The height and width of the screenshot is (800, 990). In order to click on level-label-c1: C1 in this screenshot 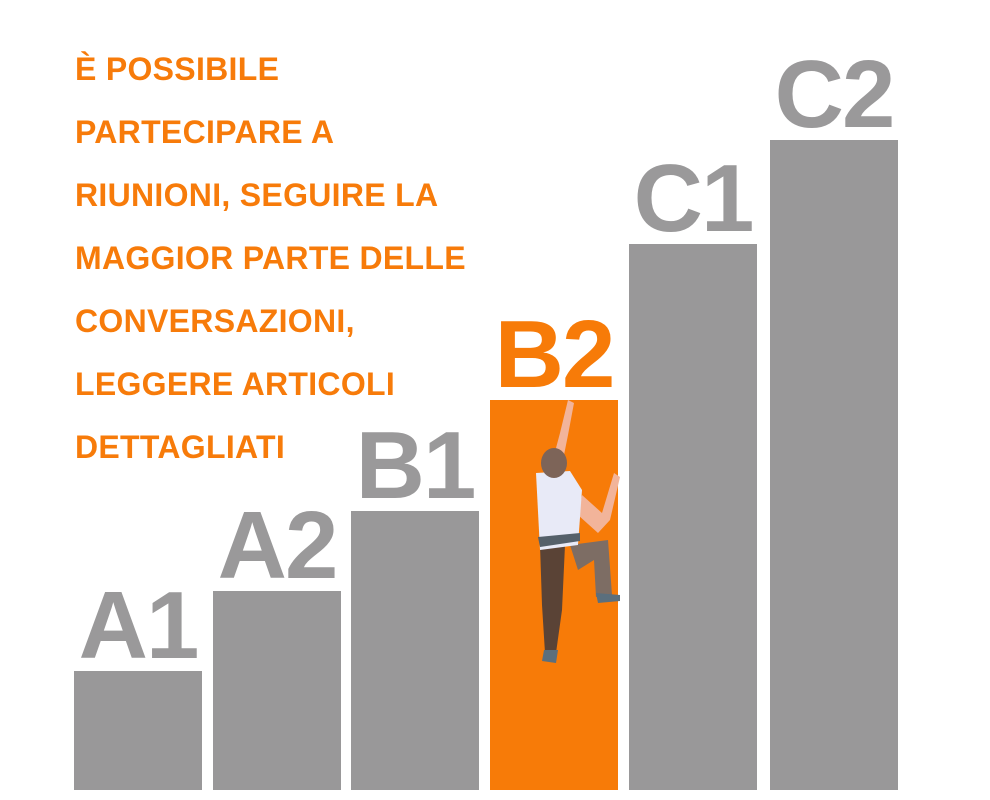, I will do `click(694, 198)`.